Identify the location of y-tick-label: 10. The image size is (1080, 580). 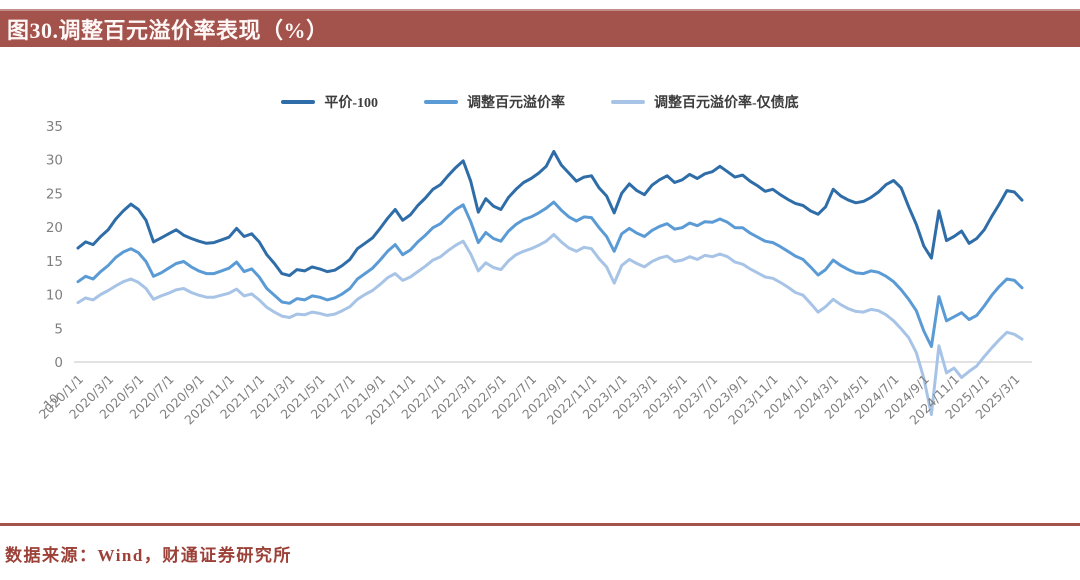
(54, 296).